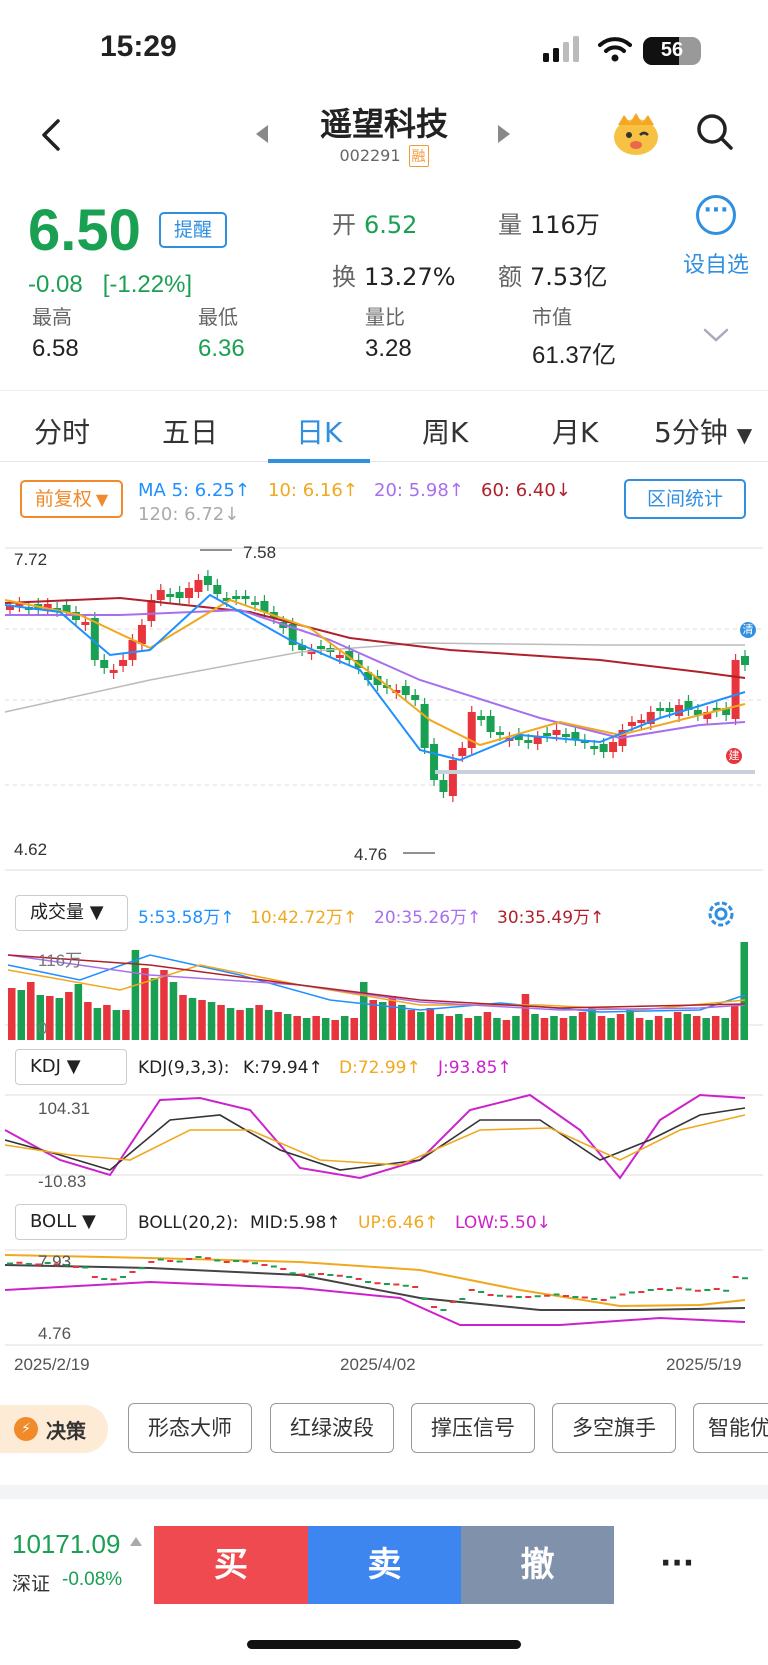  Describe the element at coordinates (734, 756) in the screenshot. I see `buy-signal-tag: 建` at that location.